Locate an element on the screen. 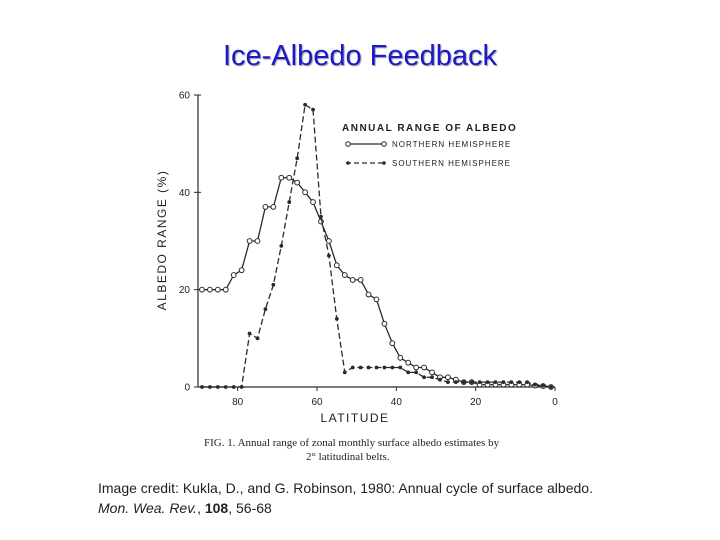 Image resolution: width=720 pixels, height=540 pixels. y-tick-label: 20 is located at coordinates (185, 290).